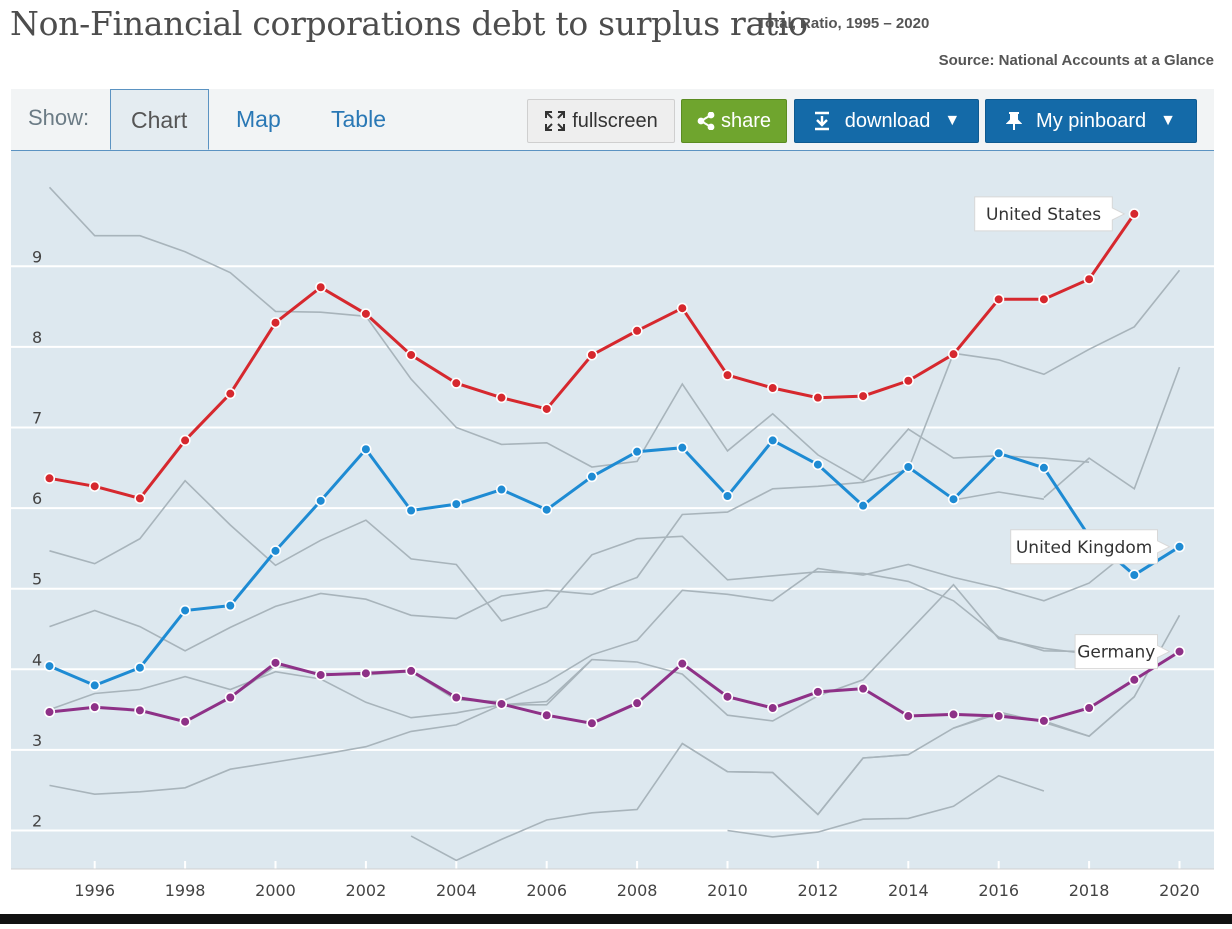  What do you see at coordinates (1084, 548) in the screenshot?
I see `callout-label-united-kingdom: United Kingdom` at bounding box center [1084, 548].